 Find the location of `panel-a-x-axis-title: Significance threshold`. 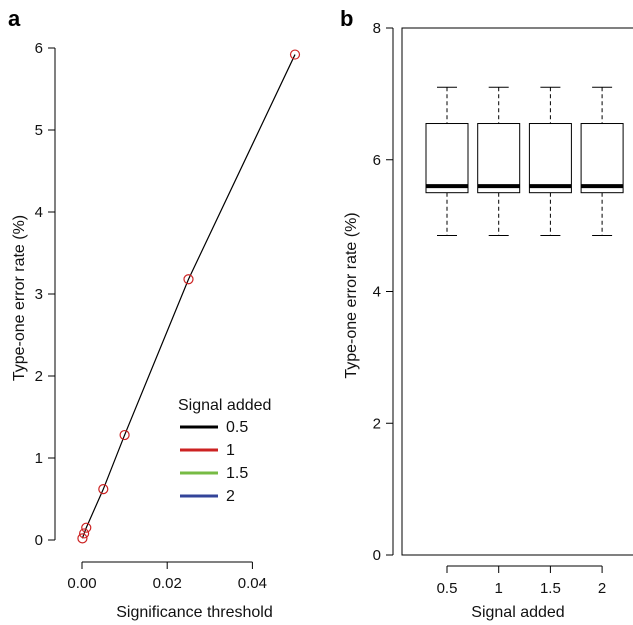

panel-a-x-axis-title: Significance threshold is located at coordinates (194, 612).